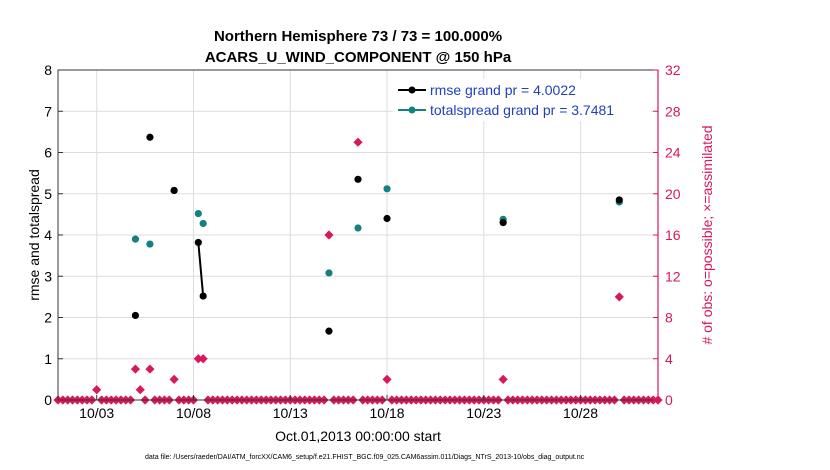 The image size is (830, 470). Describe the element at coordinates (707, 234) in the screenshot. I see `y-axis-label-right: # of obs: o=possible; ×=assimilated` at that location.